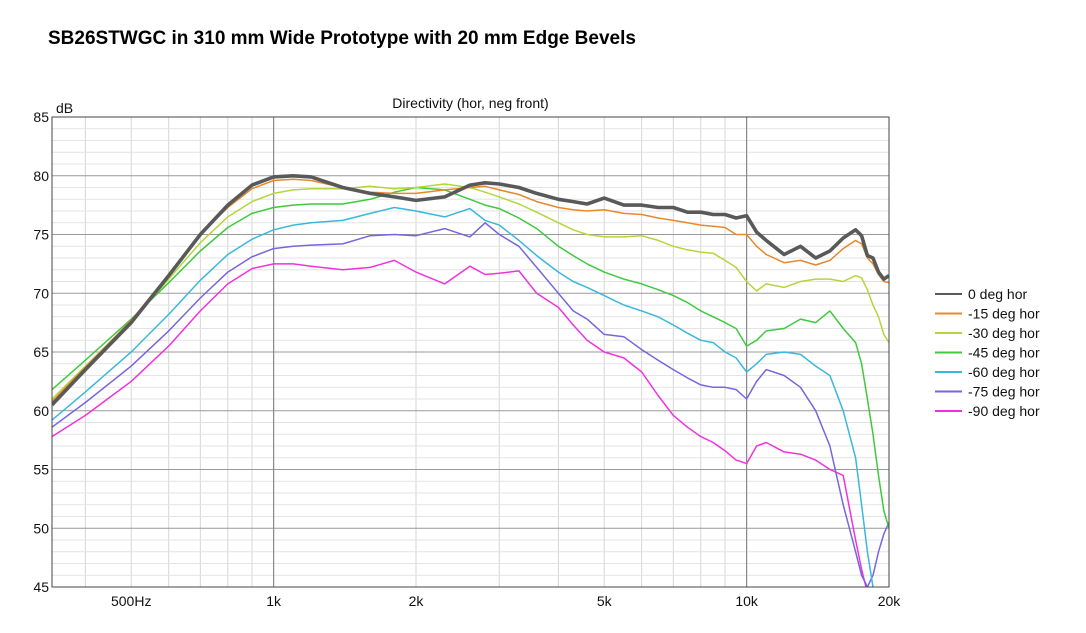 This screenshot has height=633, width=1086. Describe the element at coordinates (747, 601) in the screenshot. I see `x-tick-label: 10k` at that location.